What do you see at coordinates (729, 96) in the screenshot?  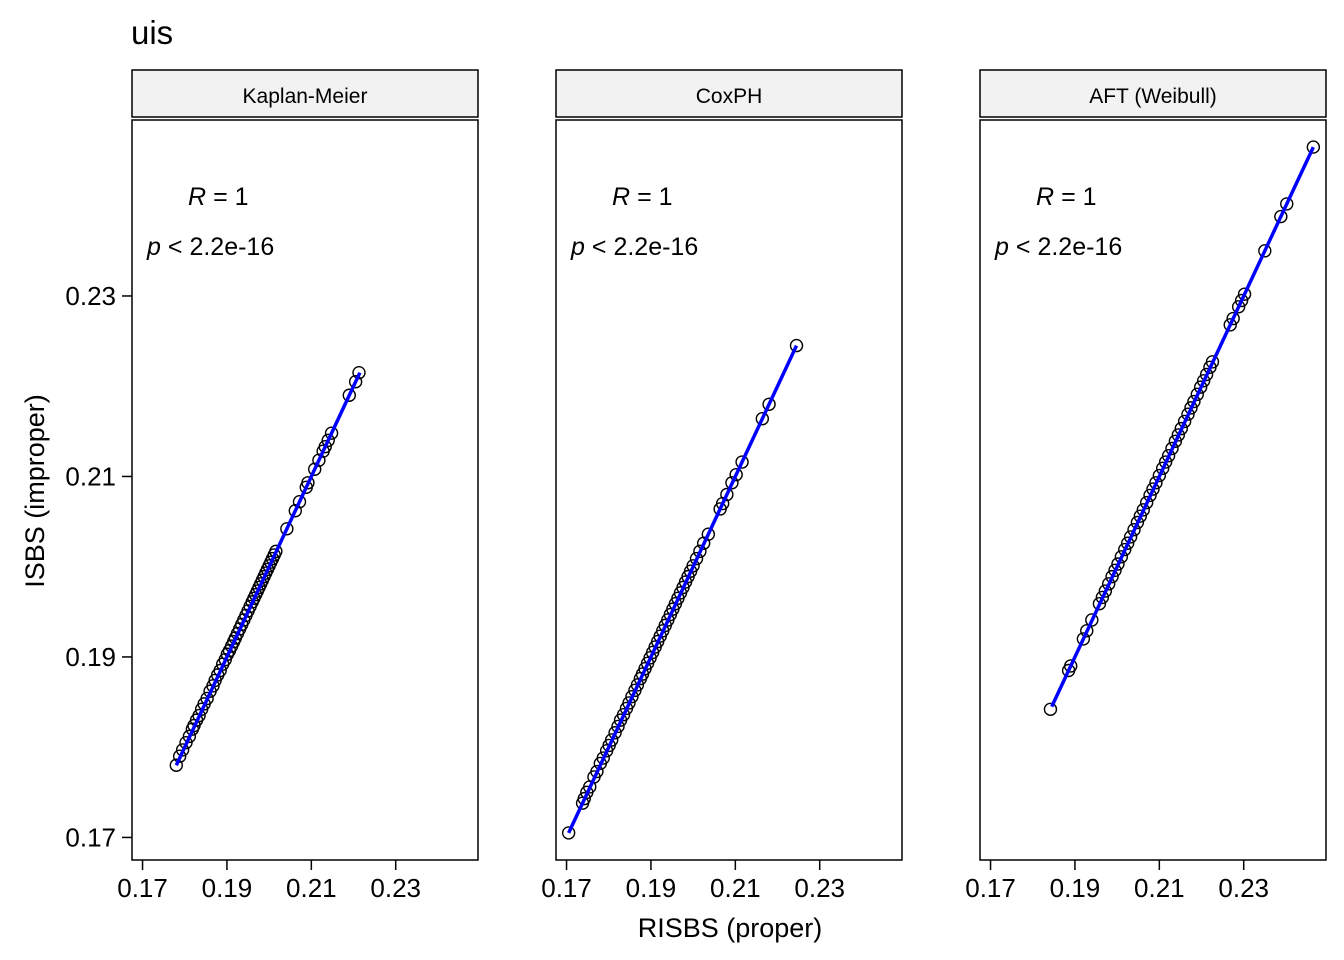 I see `facet-strip-label: CoxPH` at bounding box center [729, 96].